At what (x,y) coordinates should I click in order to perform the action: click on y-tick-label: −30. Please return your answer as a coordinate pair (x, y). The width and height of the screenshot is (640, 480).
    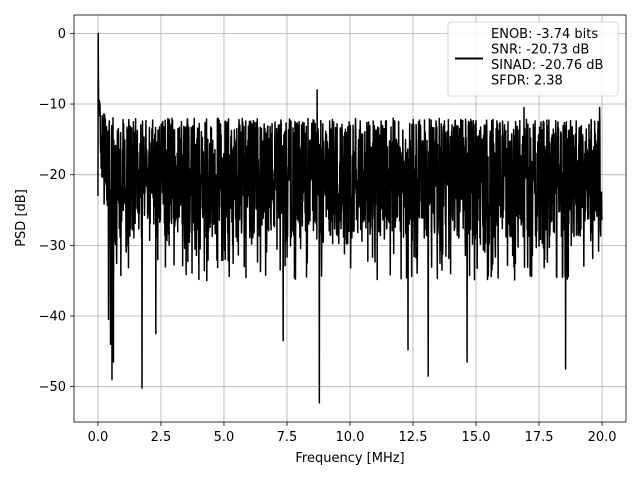
    Looking at the image, I should click on (52, 246).